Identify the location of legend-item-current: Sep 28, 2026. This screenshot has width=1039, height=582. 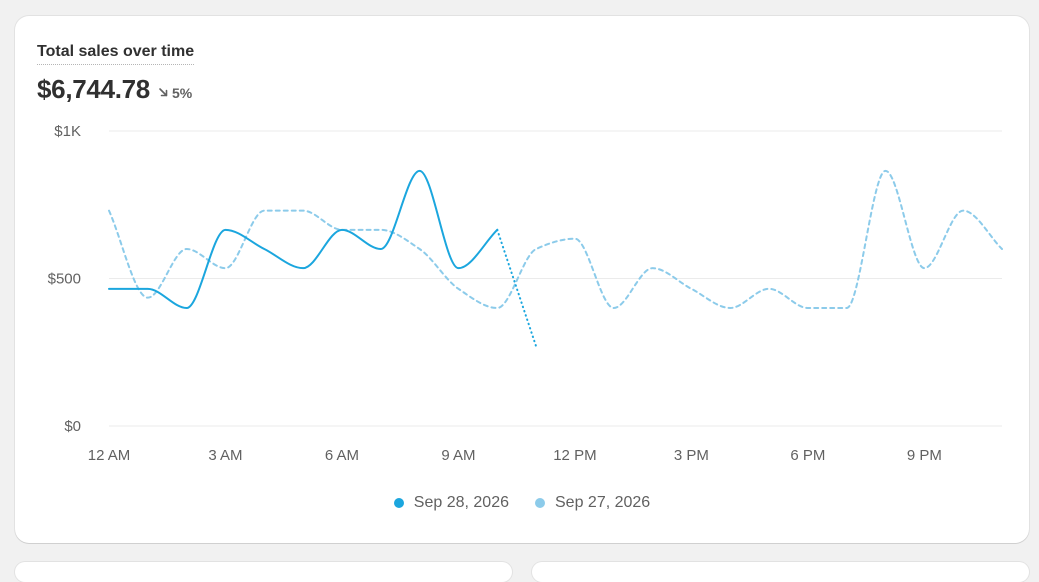
(451, 503).